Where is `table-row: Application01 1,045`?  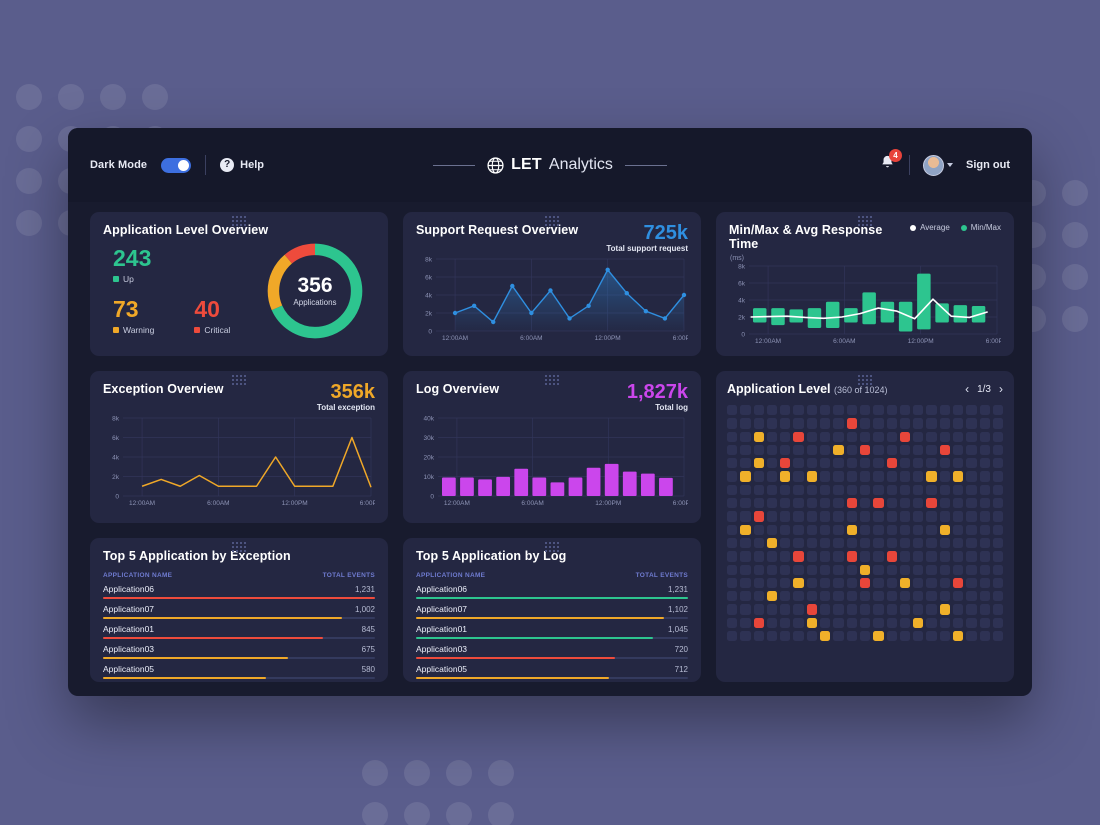 table-row: Application01 1,045 is located at coordinates (552, 631).